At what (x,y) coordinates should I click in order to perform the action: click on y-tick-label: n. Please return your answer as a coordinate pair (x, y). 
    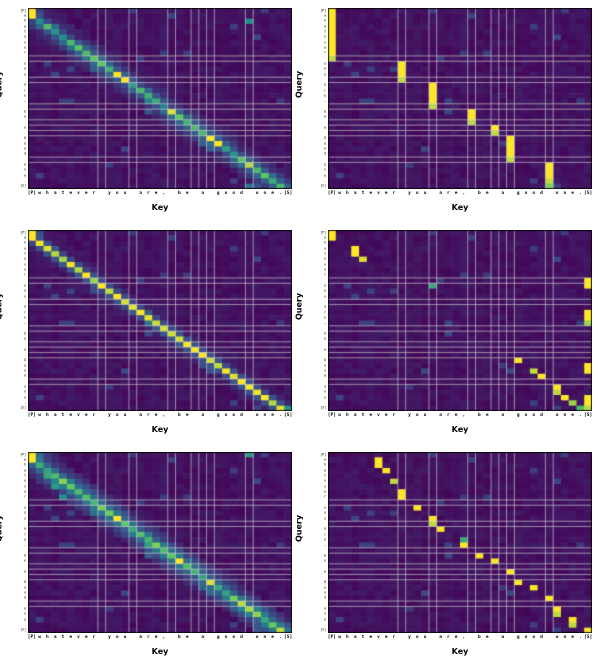
    Looking at the image, I should click on (325, 613).